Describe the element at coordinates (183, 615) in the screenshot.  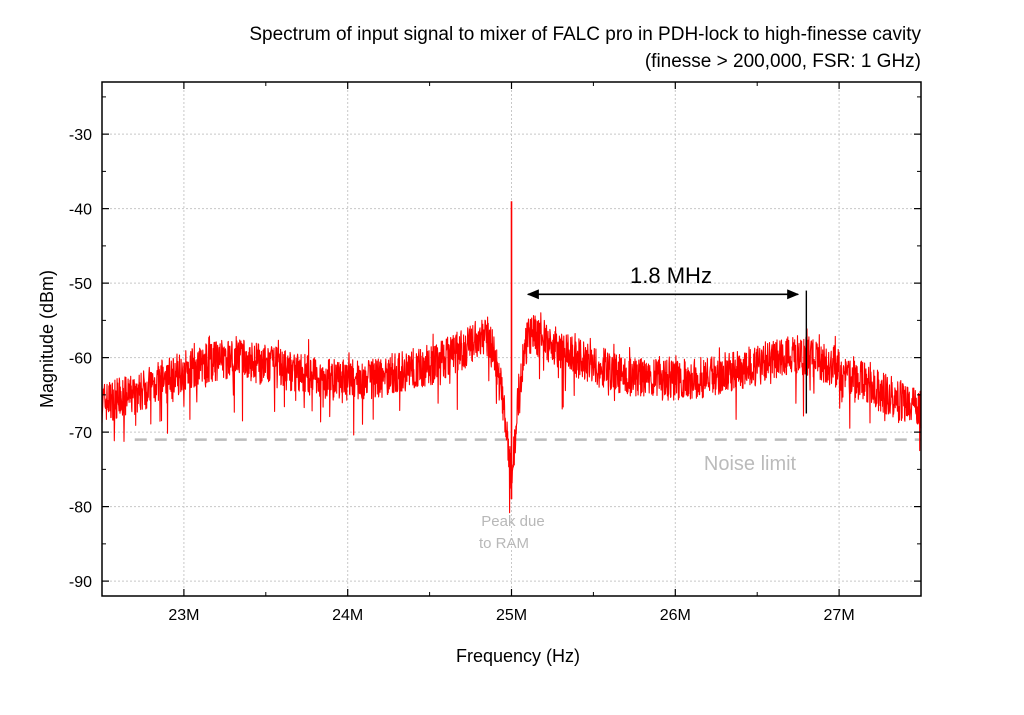
I see `x-tick-label: 23M` at that location.